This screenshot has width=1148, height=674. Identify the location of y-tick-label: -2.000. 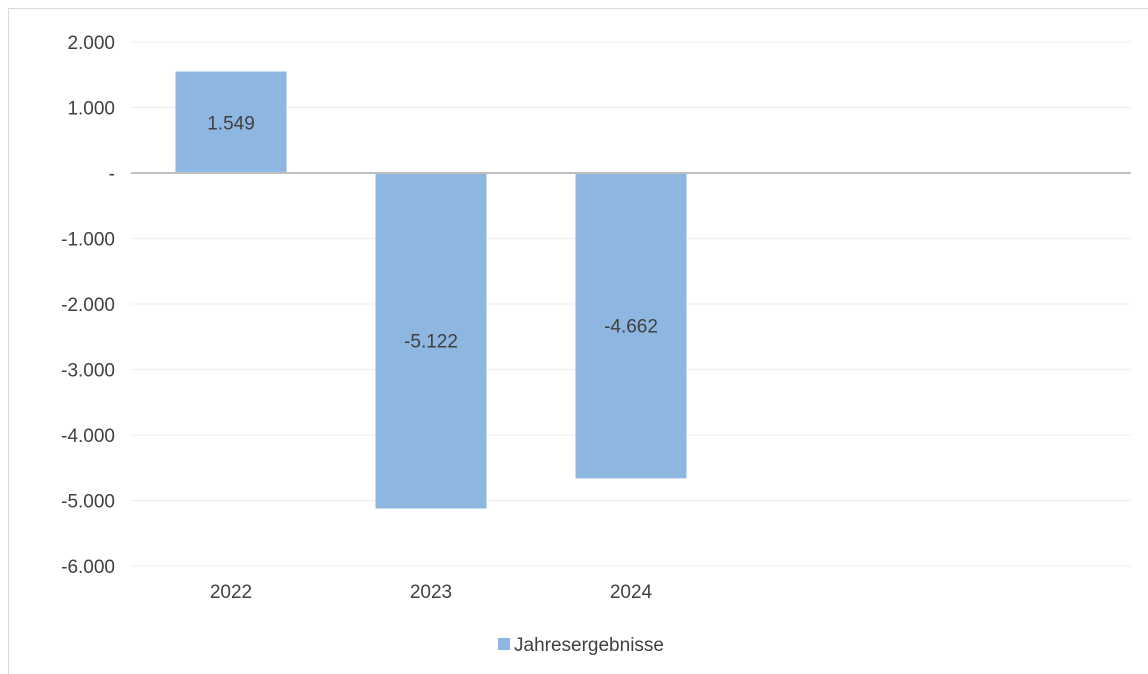
(88, 305).